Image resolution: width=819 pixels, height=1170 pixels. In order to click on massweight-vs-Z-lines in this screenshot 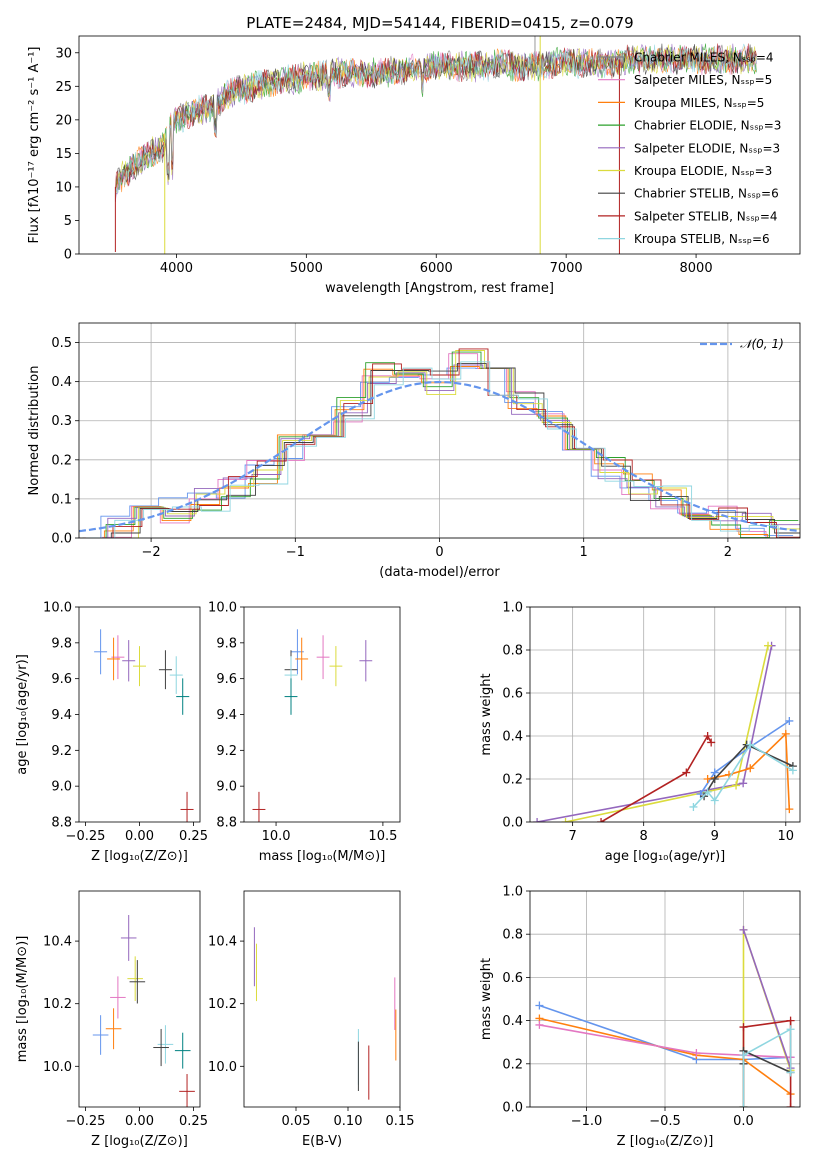, I will do `click(665, 1016)`.